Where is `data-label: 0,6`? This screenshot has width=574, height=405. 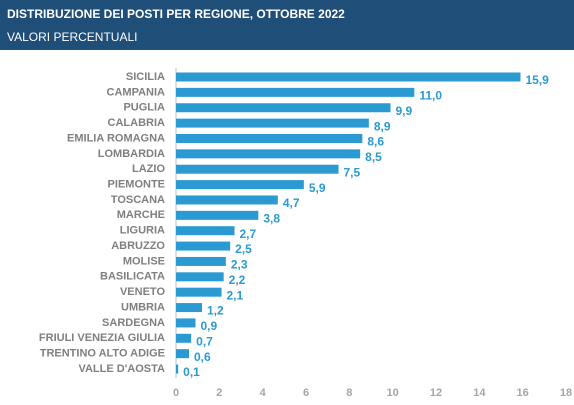 data-label: 0,6 is located at coordinates (202, 357).